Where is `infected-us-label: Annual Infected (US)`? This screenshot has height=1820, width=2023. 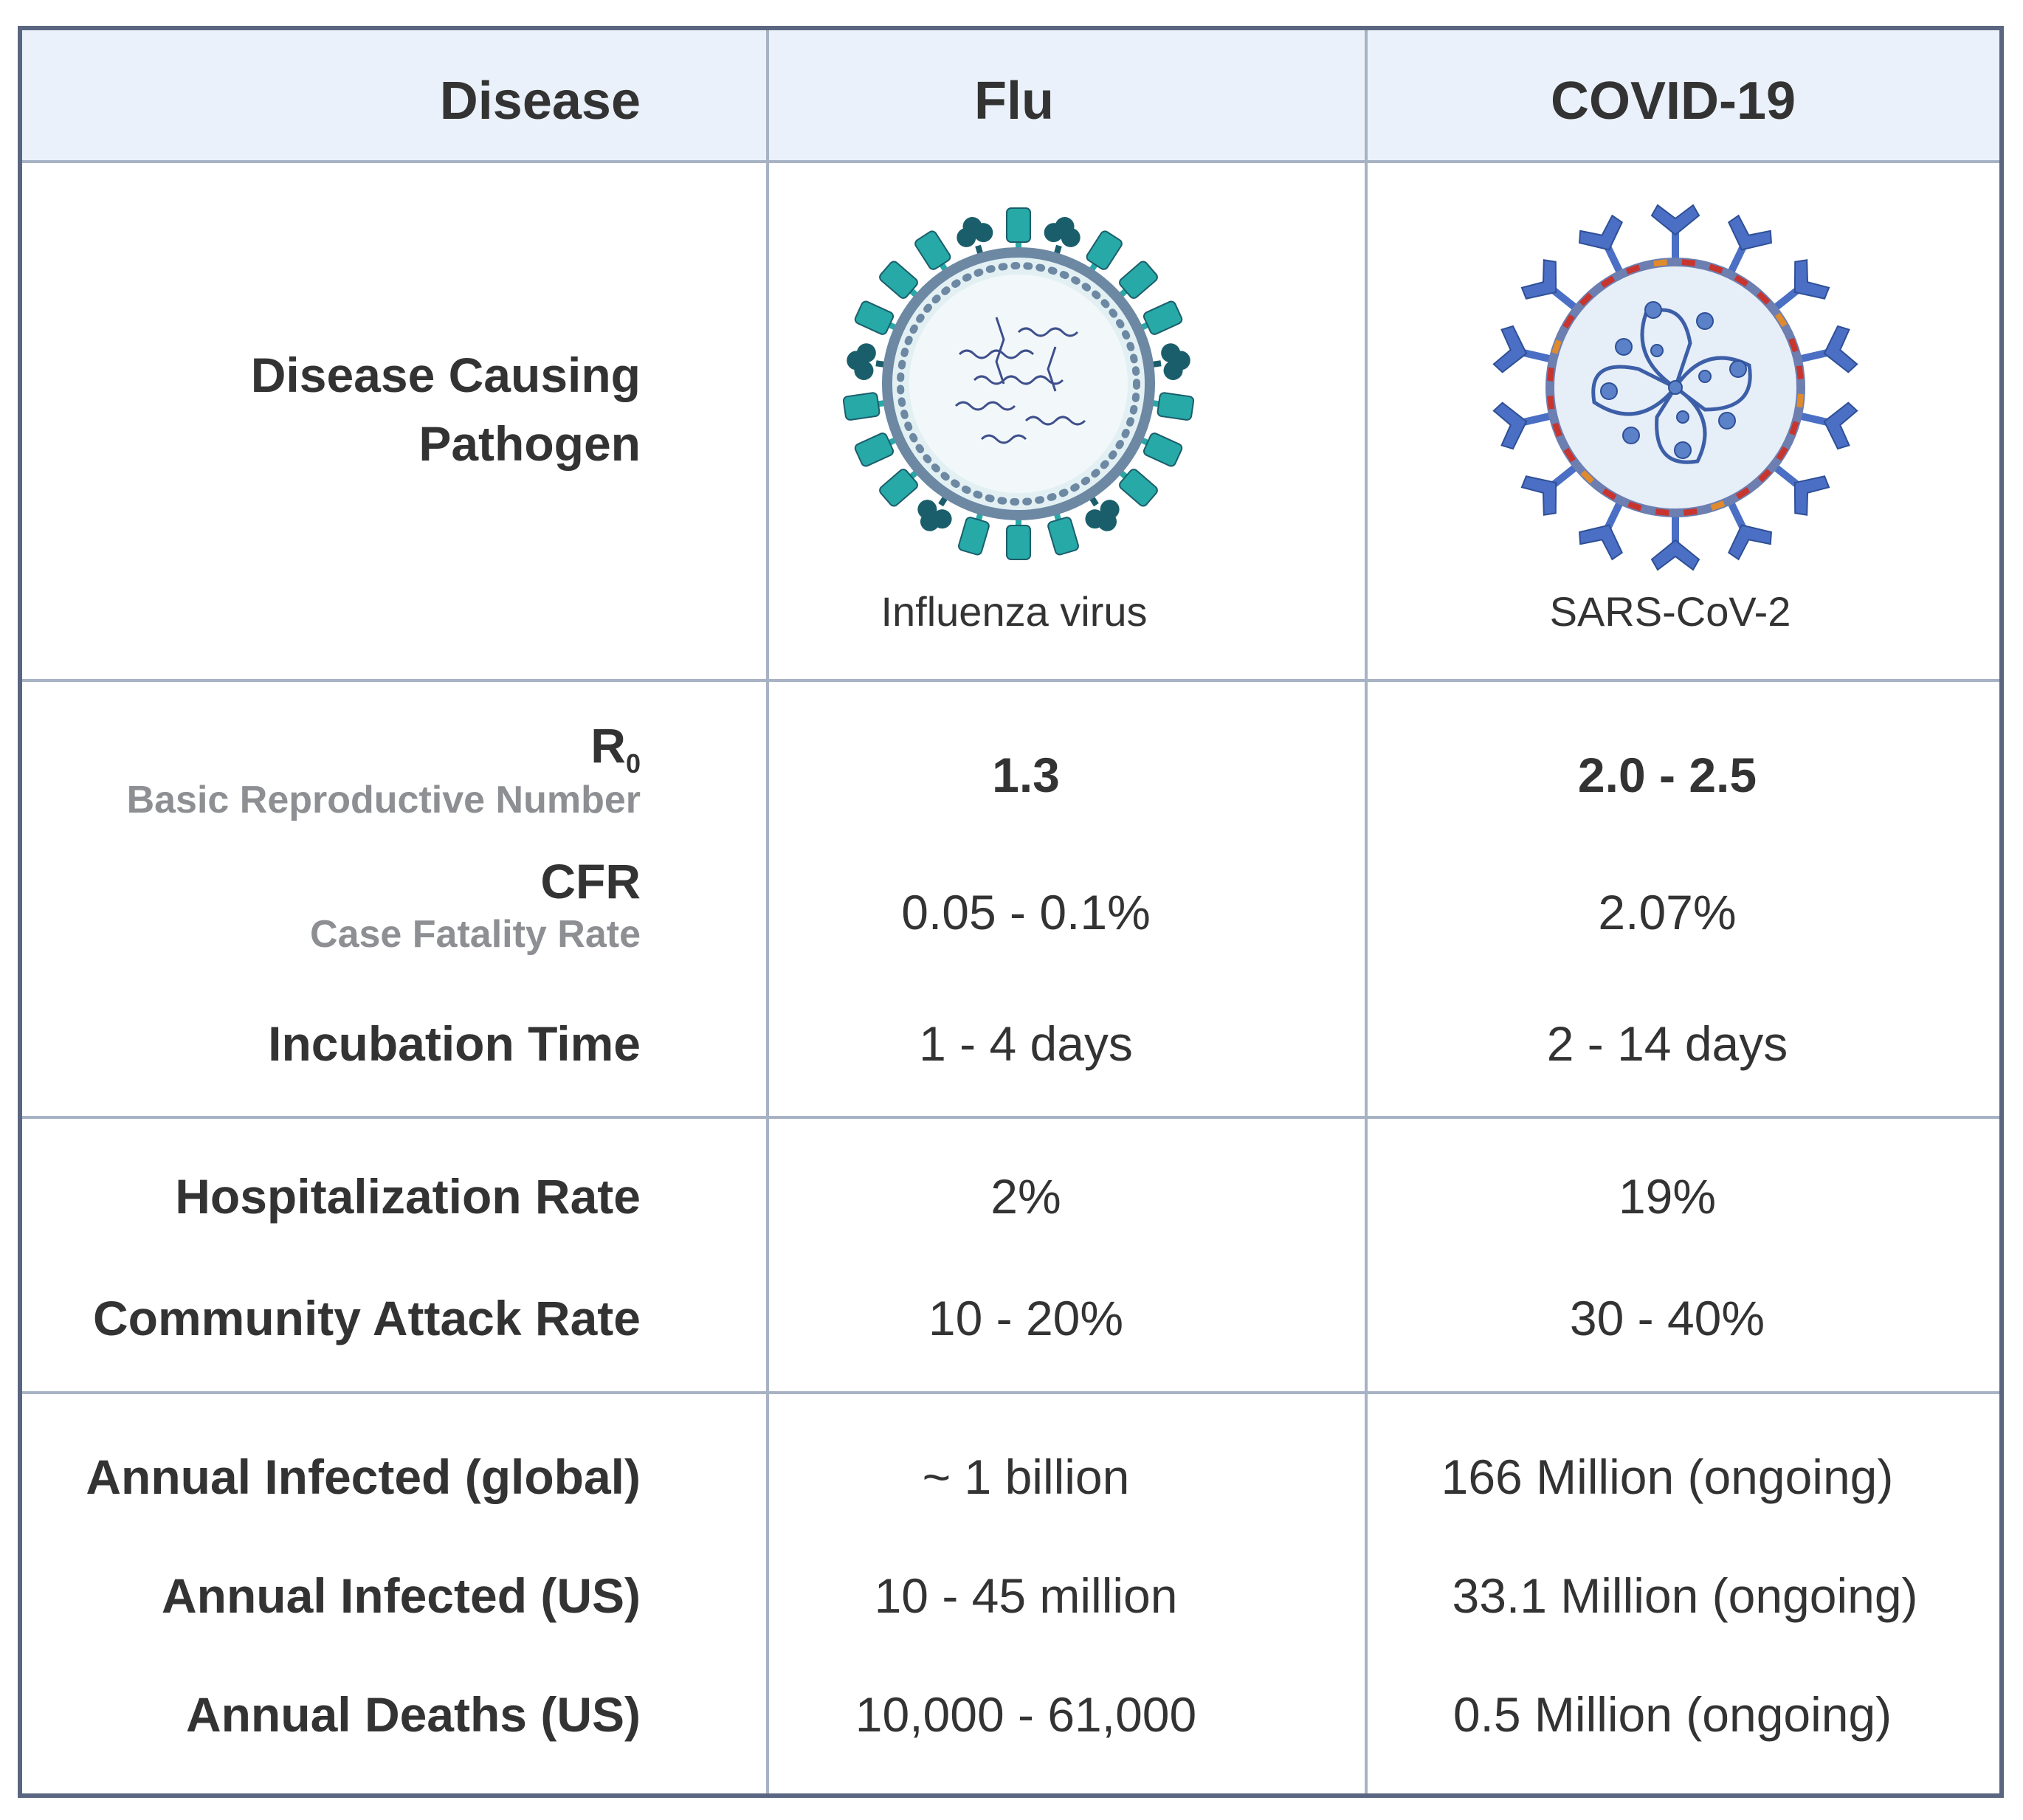
infected-us-label: Annual Infected (US) is located at coordinates (401, 1595).